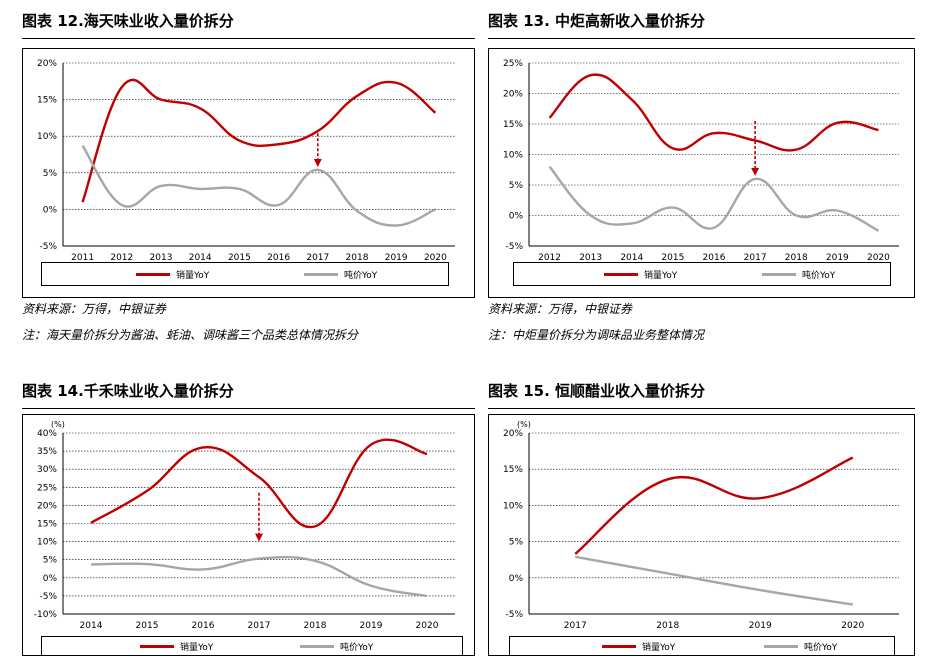 Image resolution: width=937 pixels, height=657 pixels. Describe the element at coordinates (560, 309) in the screenshot. I see `source-note: 资料来源：万得，中银证券` at that location.